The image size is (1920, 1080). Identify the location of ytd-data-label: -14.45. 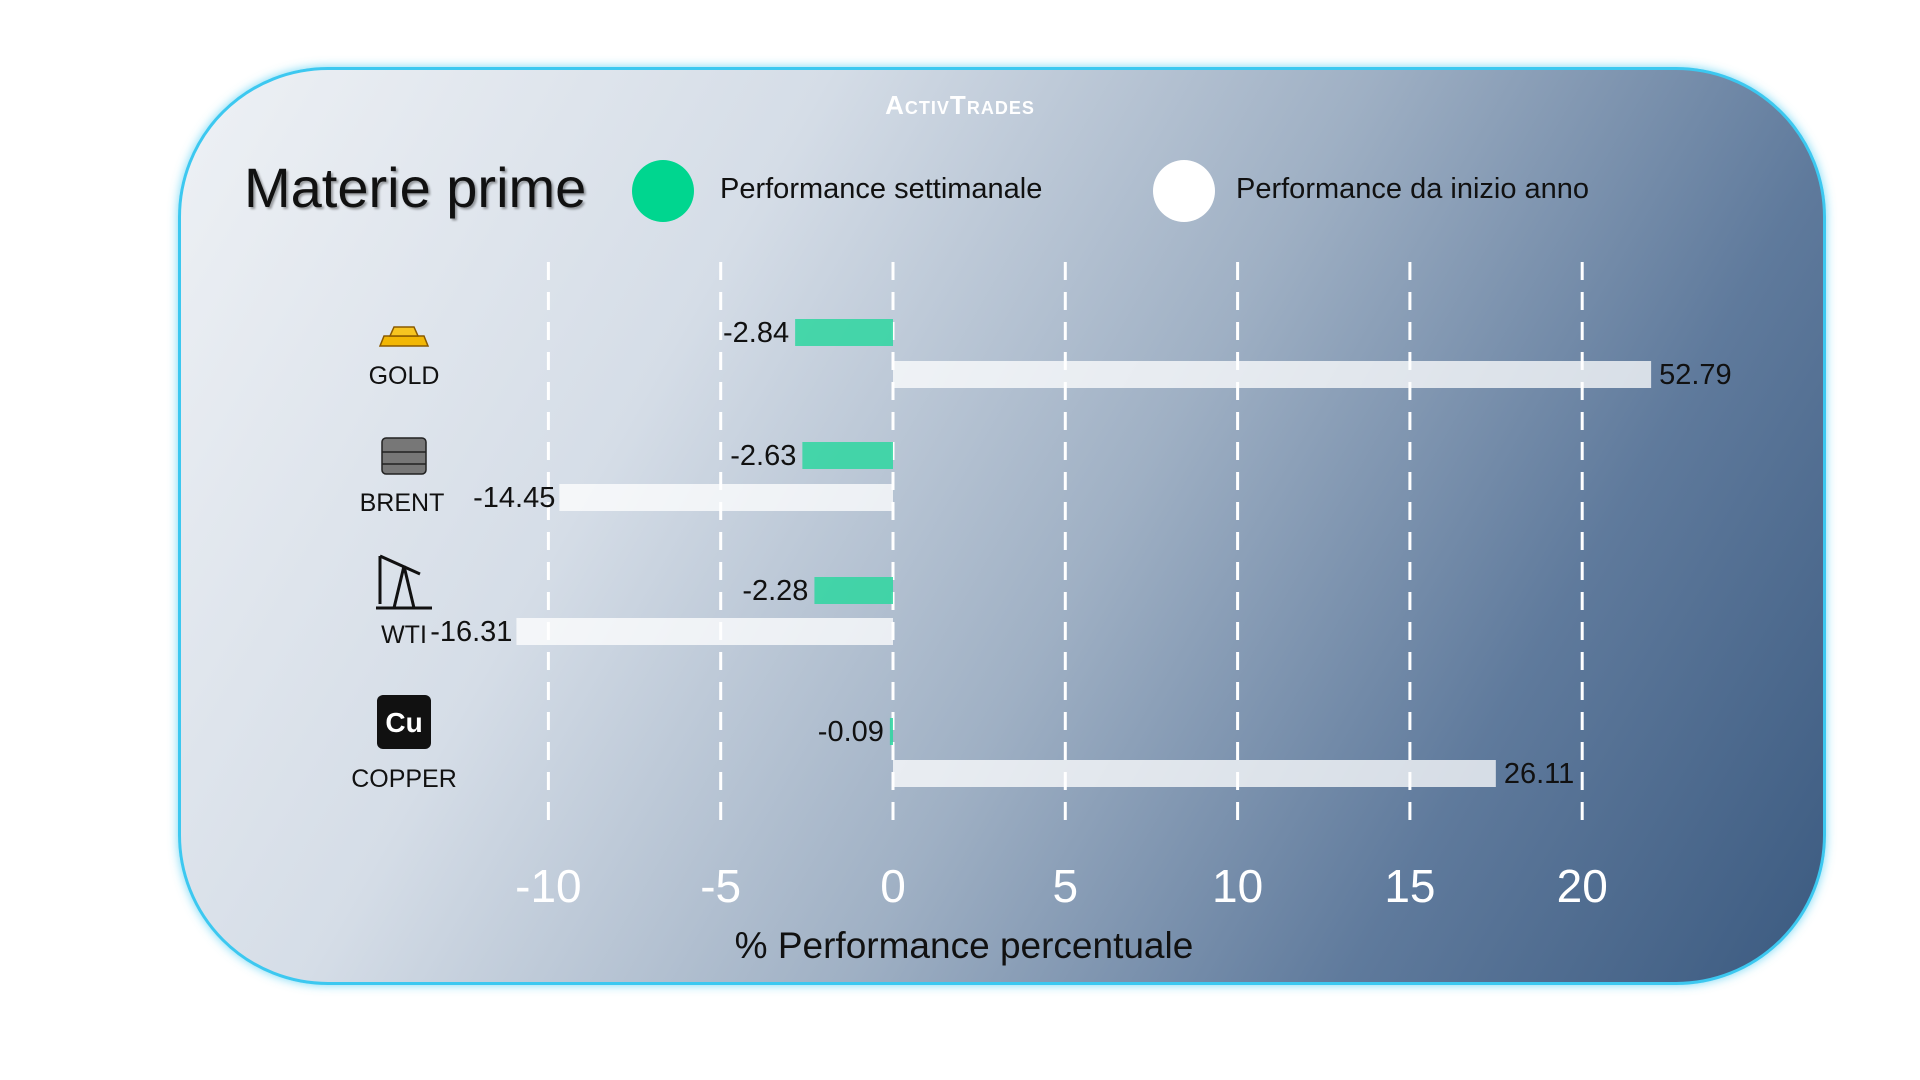
(514, 498).